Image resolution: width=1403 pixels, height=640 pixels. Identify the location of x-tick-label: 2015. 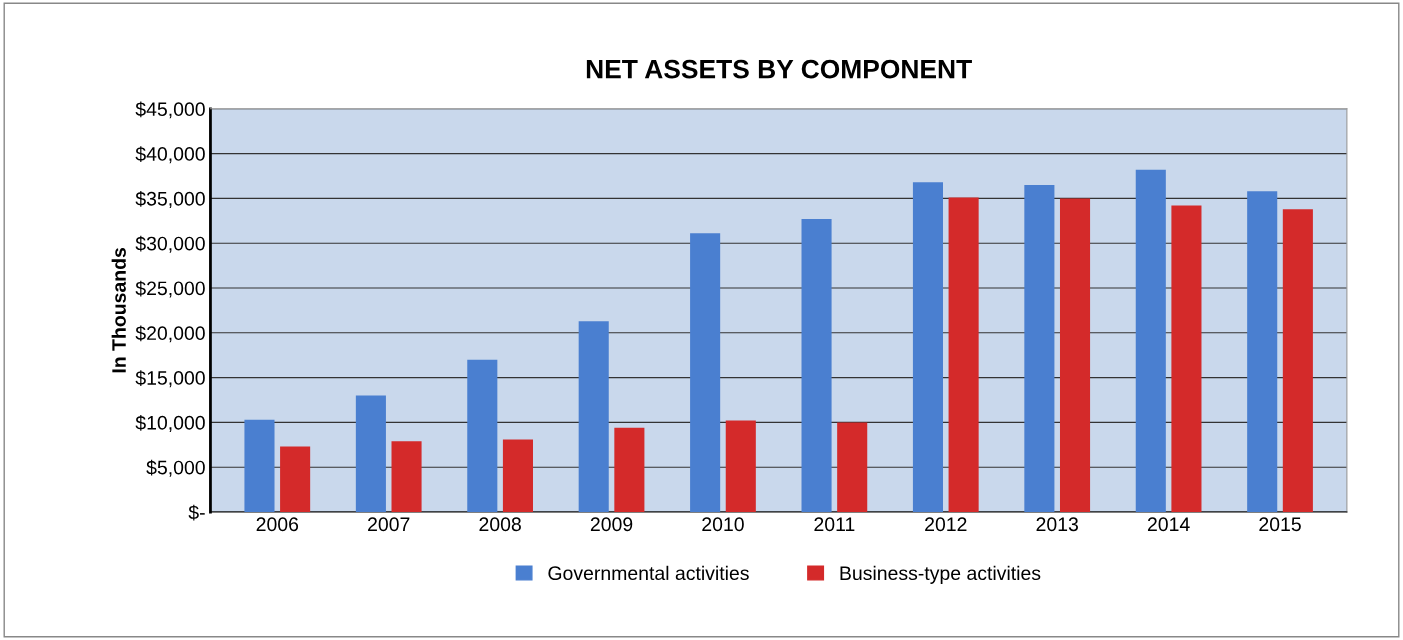
(1280, 524).